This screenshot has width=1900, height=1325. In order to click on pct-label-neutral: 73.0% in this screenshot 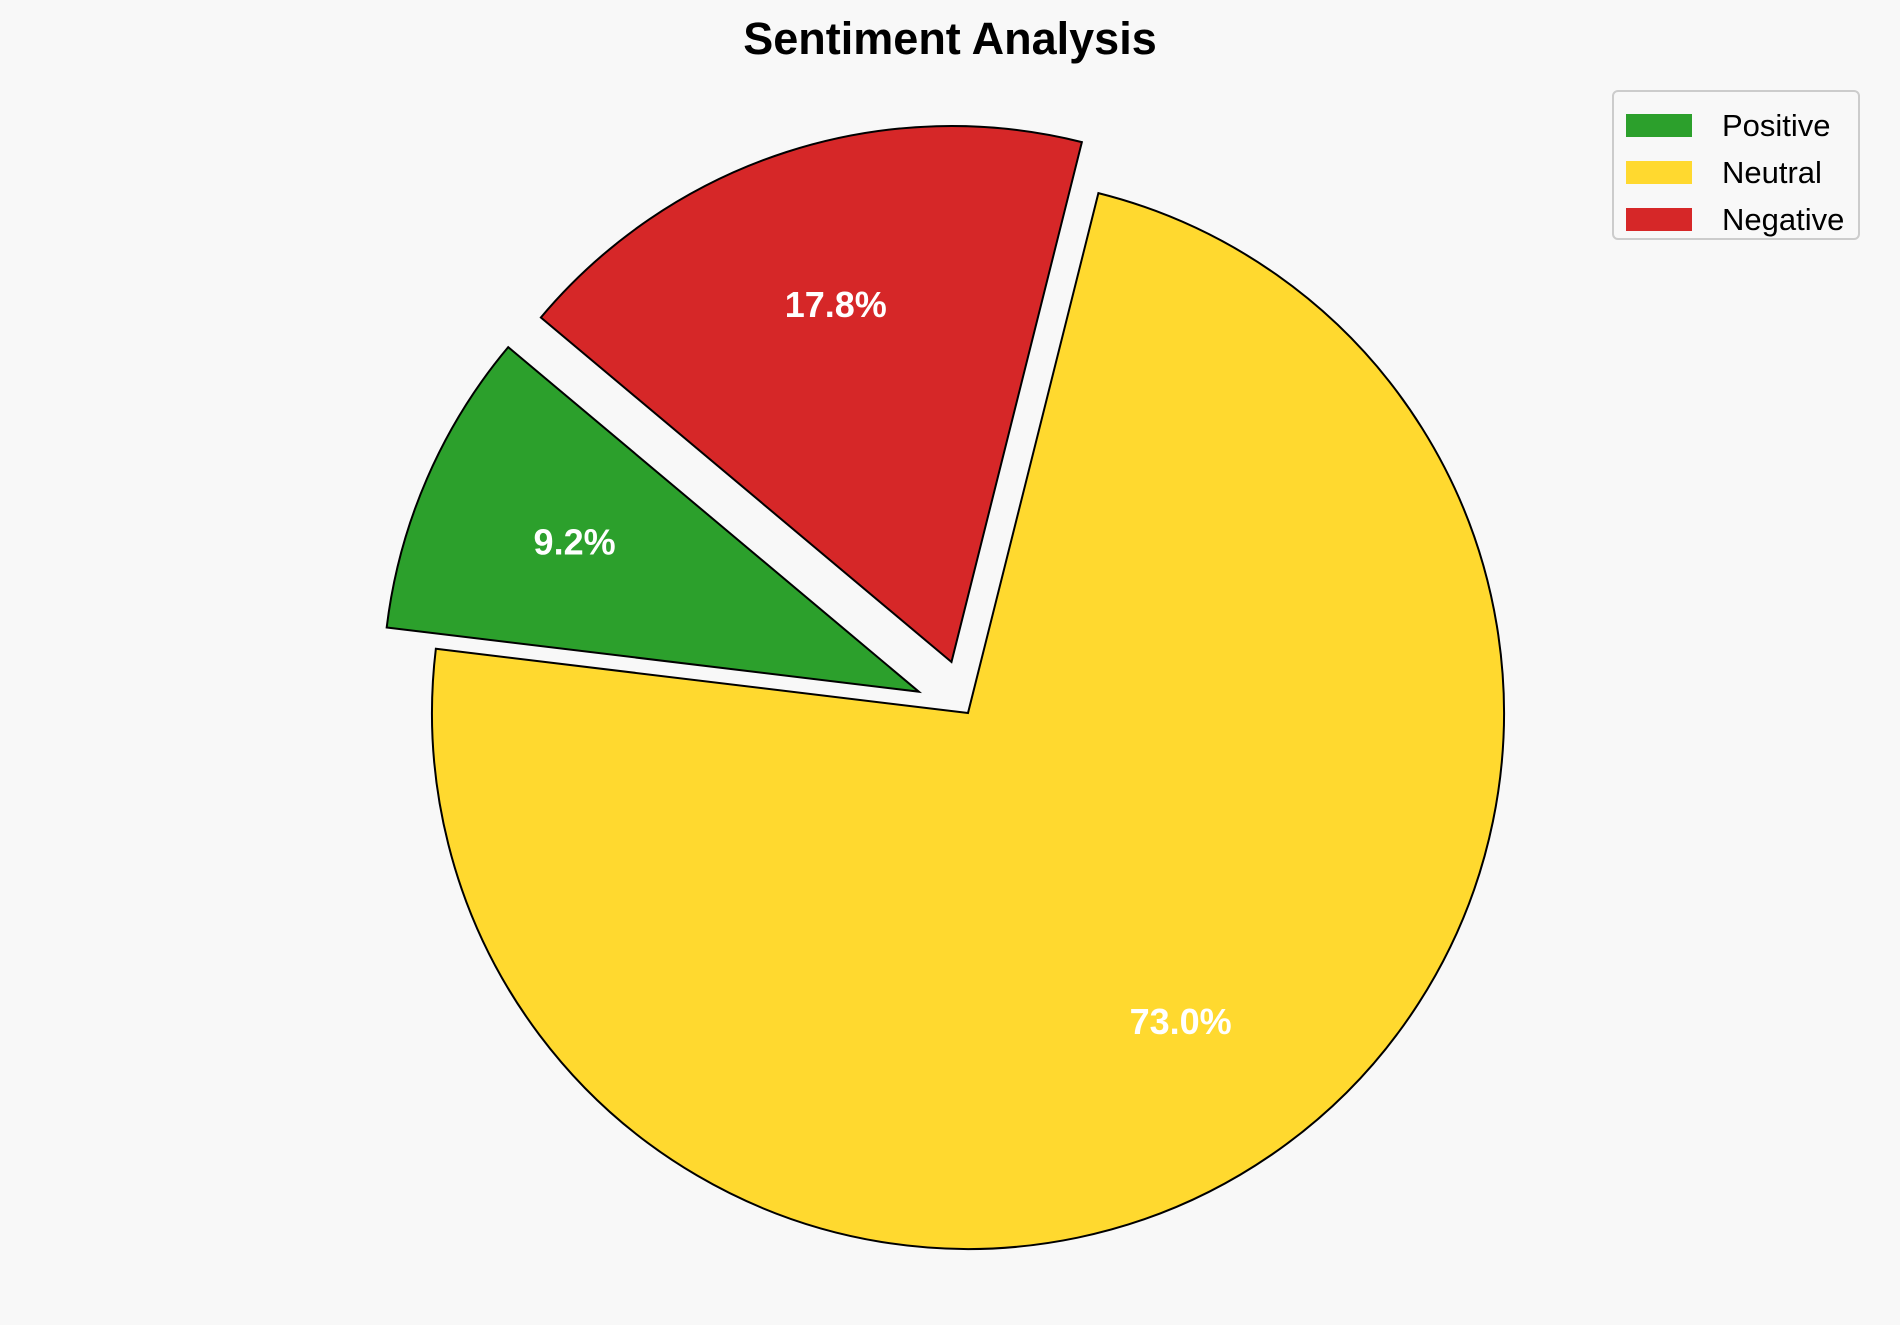, I will do `click(1181, 1021)`.